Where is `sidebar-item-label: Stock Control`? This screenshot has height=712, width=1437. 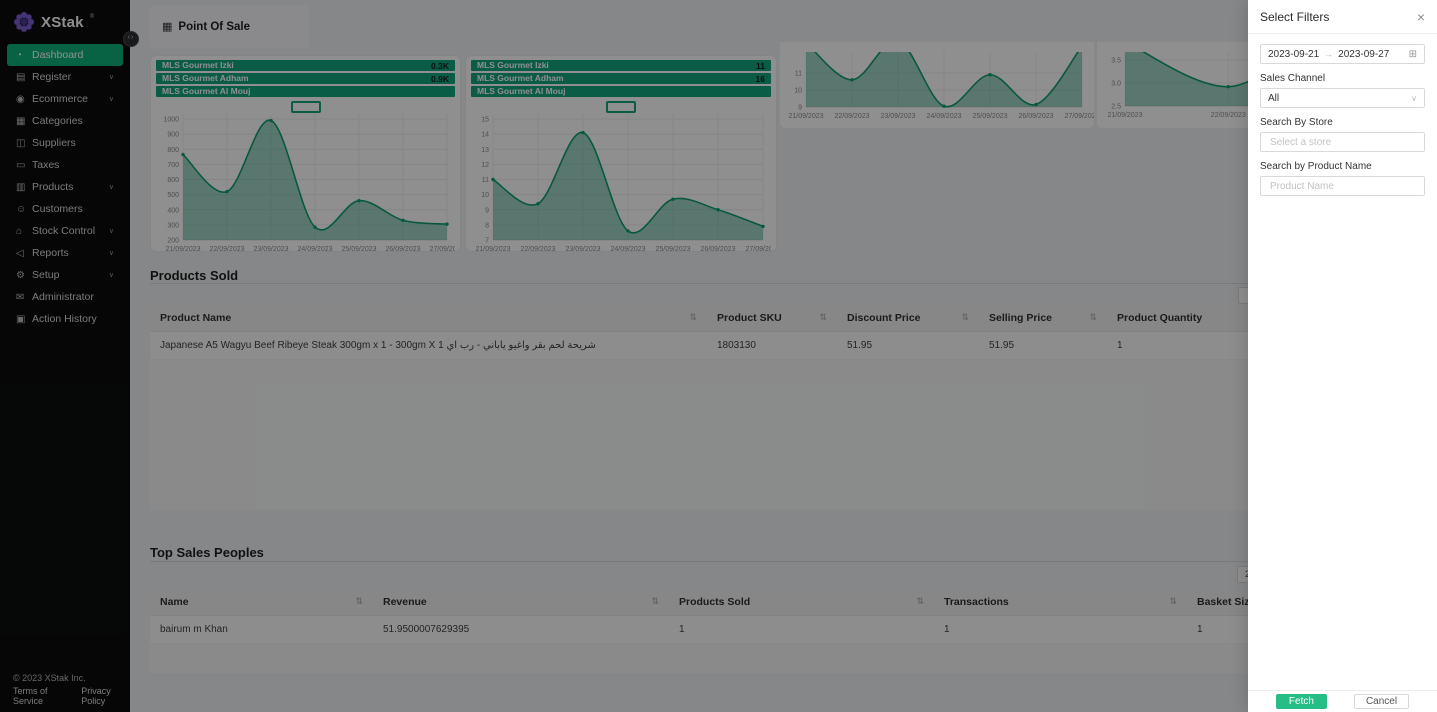
sidebar-item-label: Stock Control is located at coordinates (64, 231).